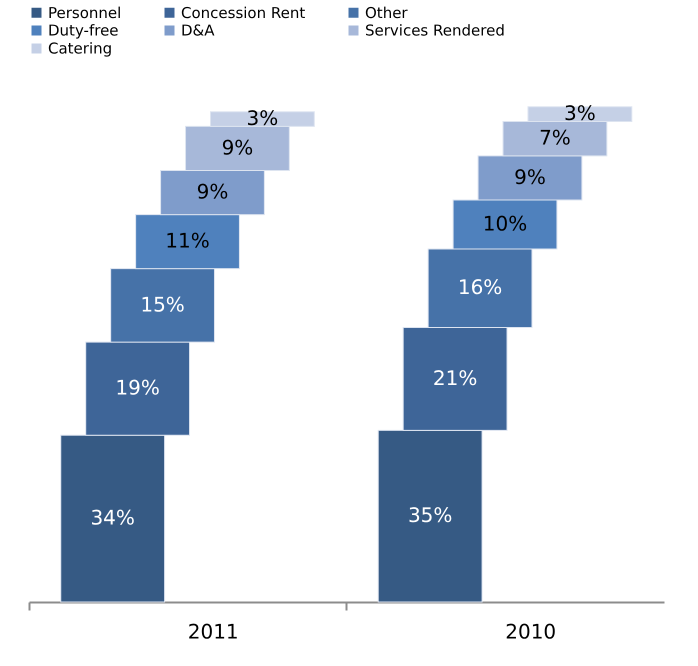 The height and width of the screenshot is (666, 698). Describe the element at coordinates (80, 49) in the screenshot. I see `legend-label: Catering` at that location.